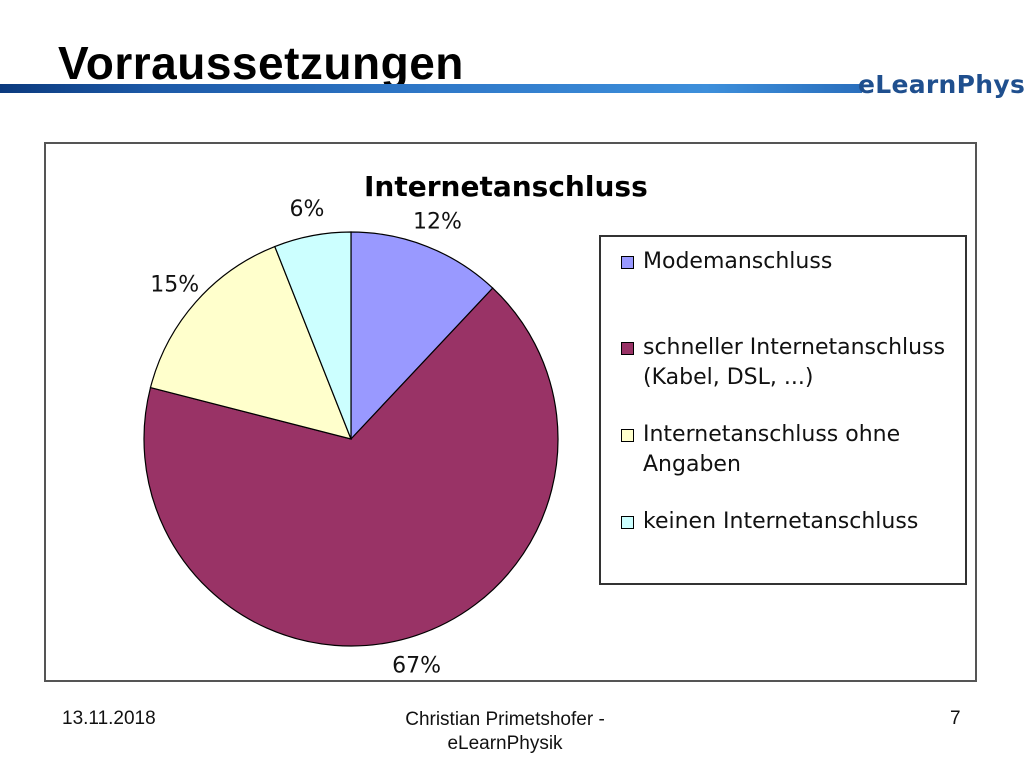 Image resolution: width=1024 pixels, height=768 pixels. Describe the element at coordinates (781, 521) in the screenshot. I see `legend-label: keinen Internetanschluss` at that location.